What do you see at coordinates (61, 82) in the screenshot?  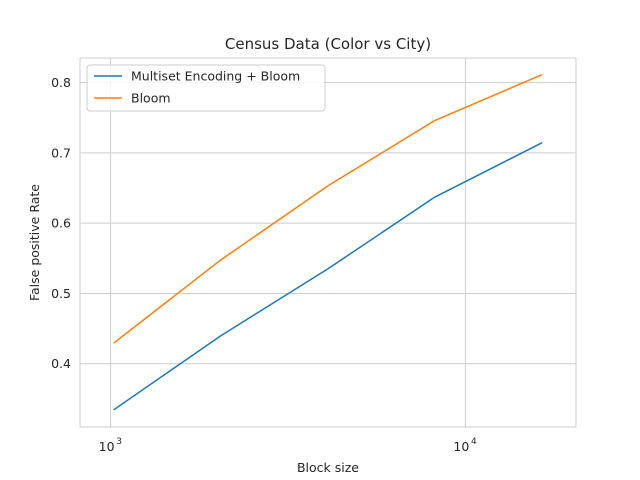 I see `y-tick-label: 0.8` at bounding box center [61, 82].